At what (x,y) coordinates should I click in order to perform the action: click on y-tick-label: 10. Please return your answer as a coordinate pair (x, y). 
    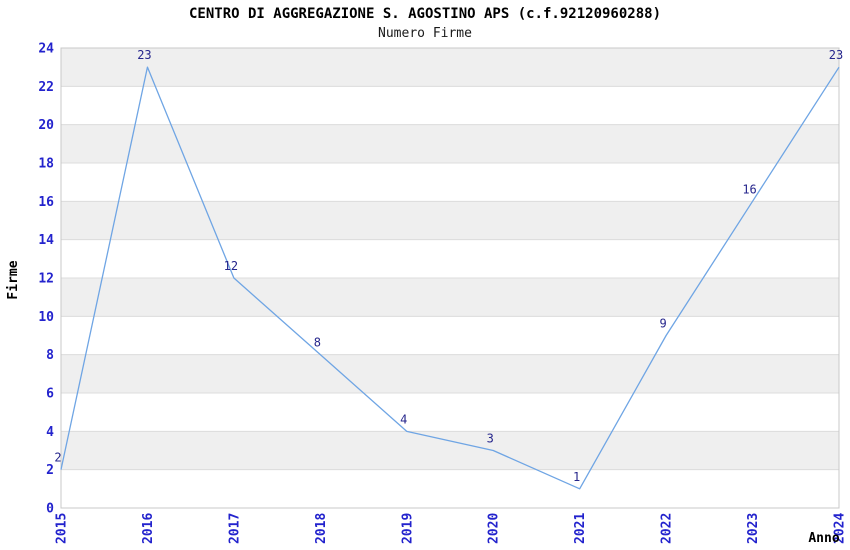
    Looking at the image, I should click on (46, 317).